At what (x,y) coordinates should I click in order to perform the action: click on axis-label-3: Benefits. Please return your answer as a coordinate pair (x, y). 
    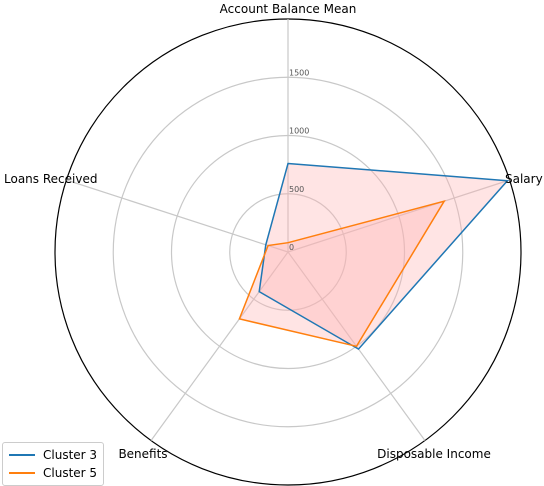
    Looking at the image, I should click on (142, 454).